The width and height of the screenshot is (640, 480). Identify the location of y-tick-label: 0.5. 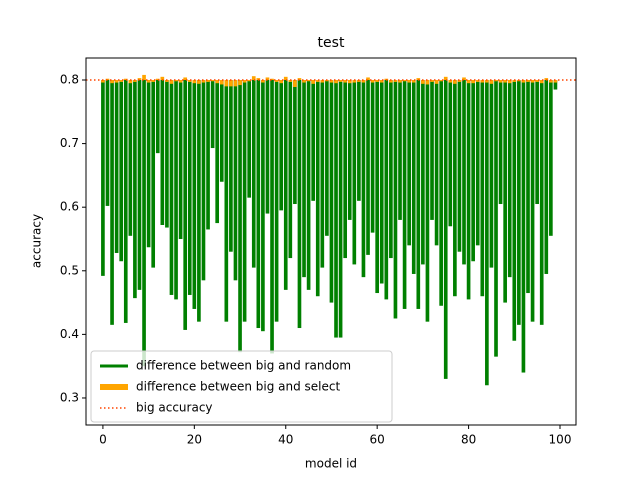
(69, 270).